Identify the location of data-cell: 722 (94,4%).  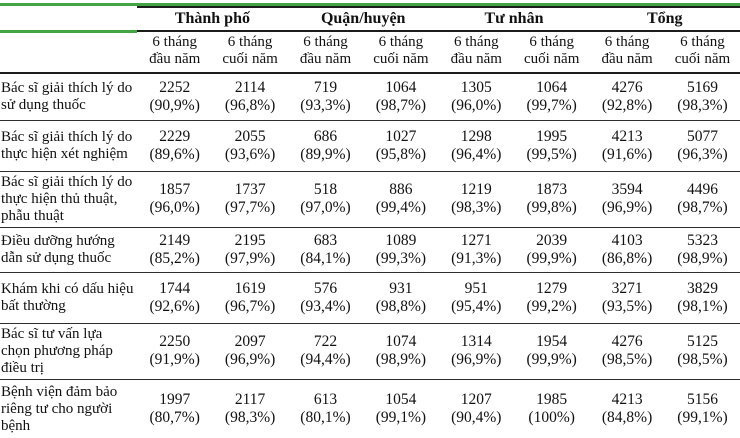
(325, 351).